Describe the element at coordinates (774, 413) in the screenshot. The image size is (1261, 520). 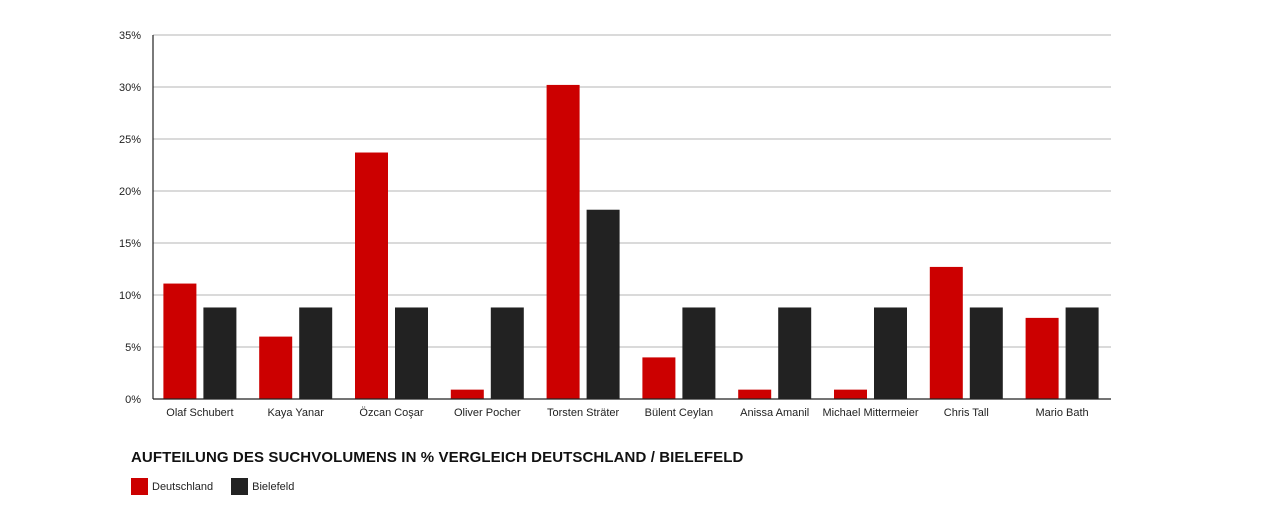
I see `x-tick-label: Anissa Amanil` at that location.